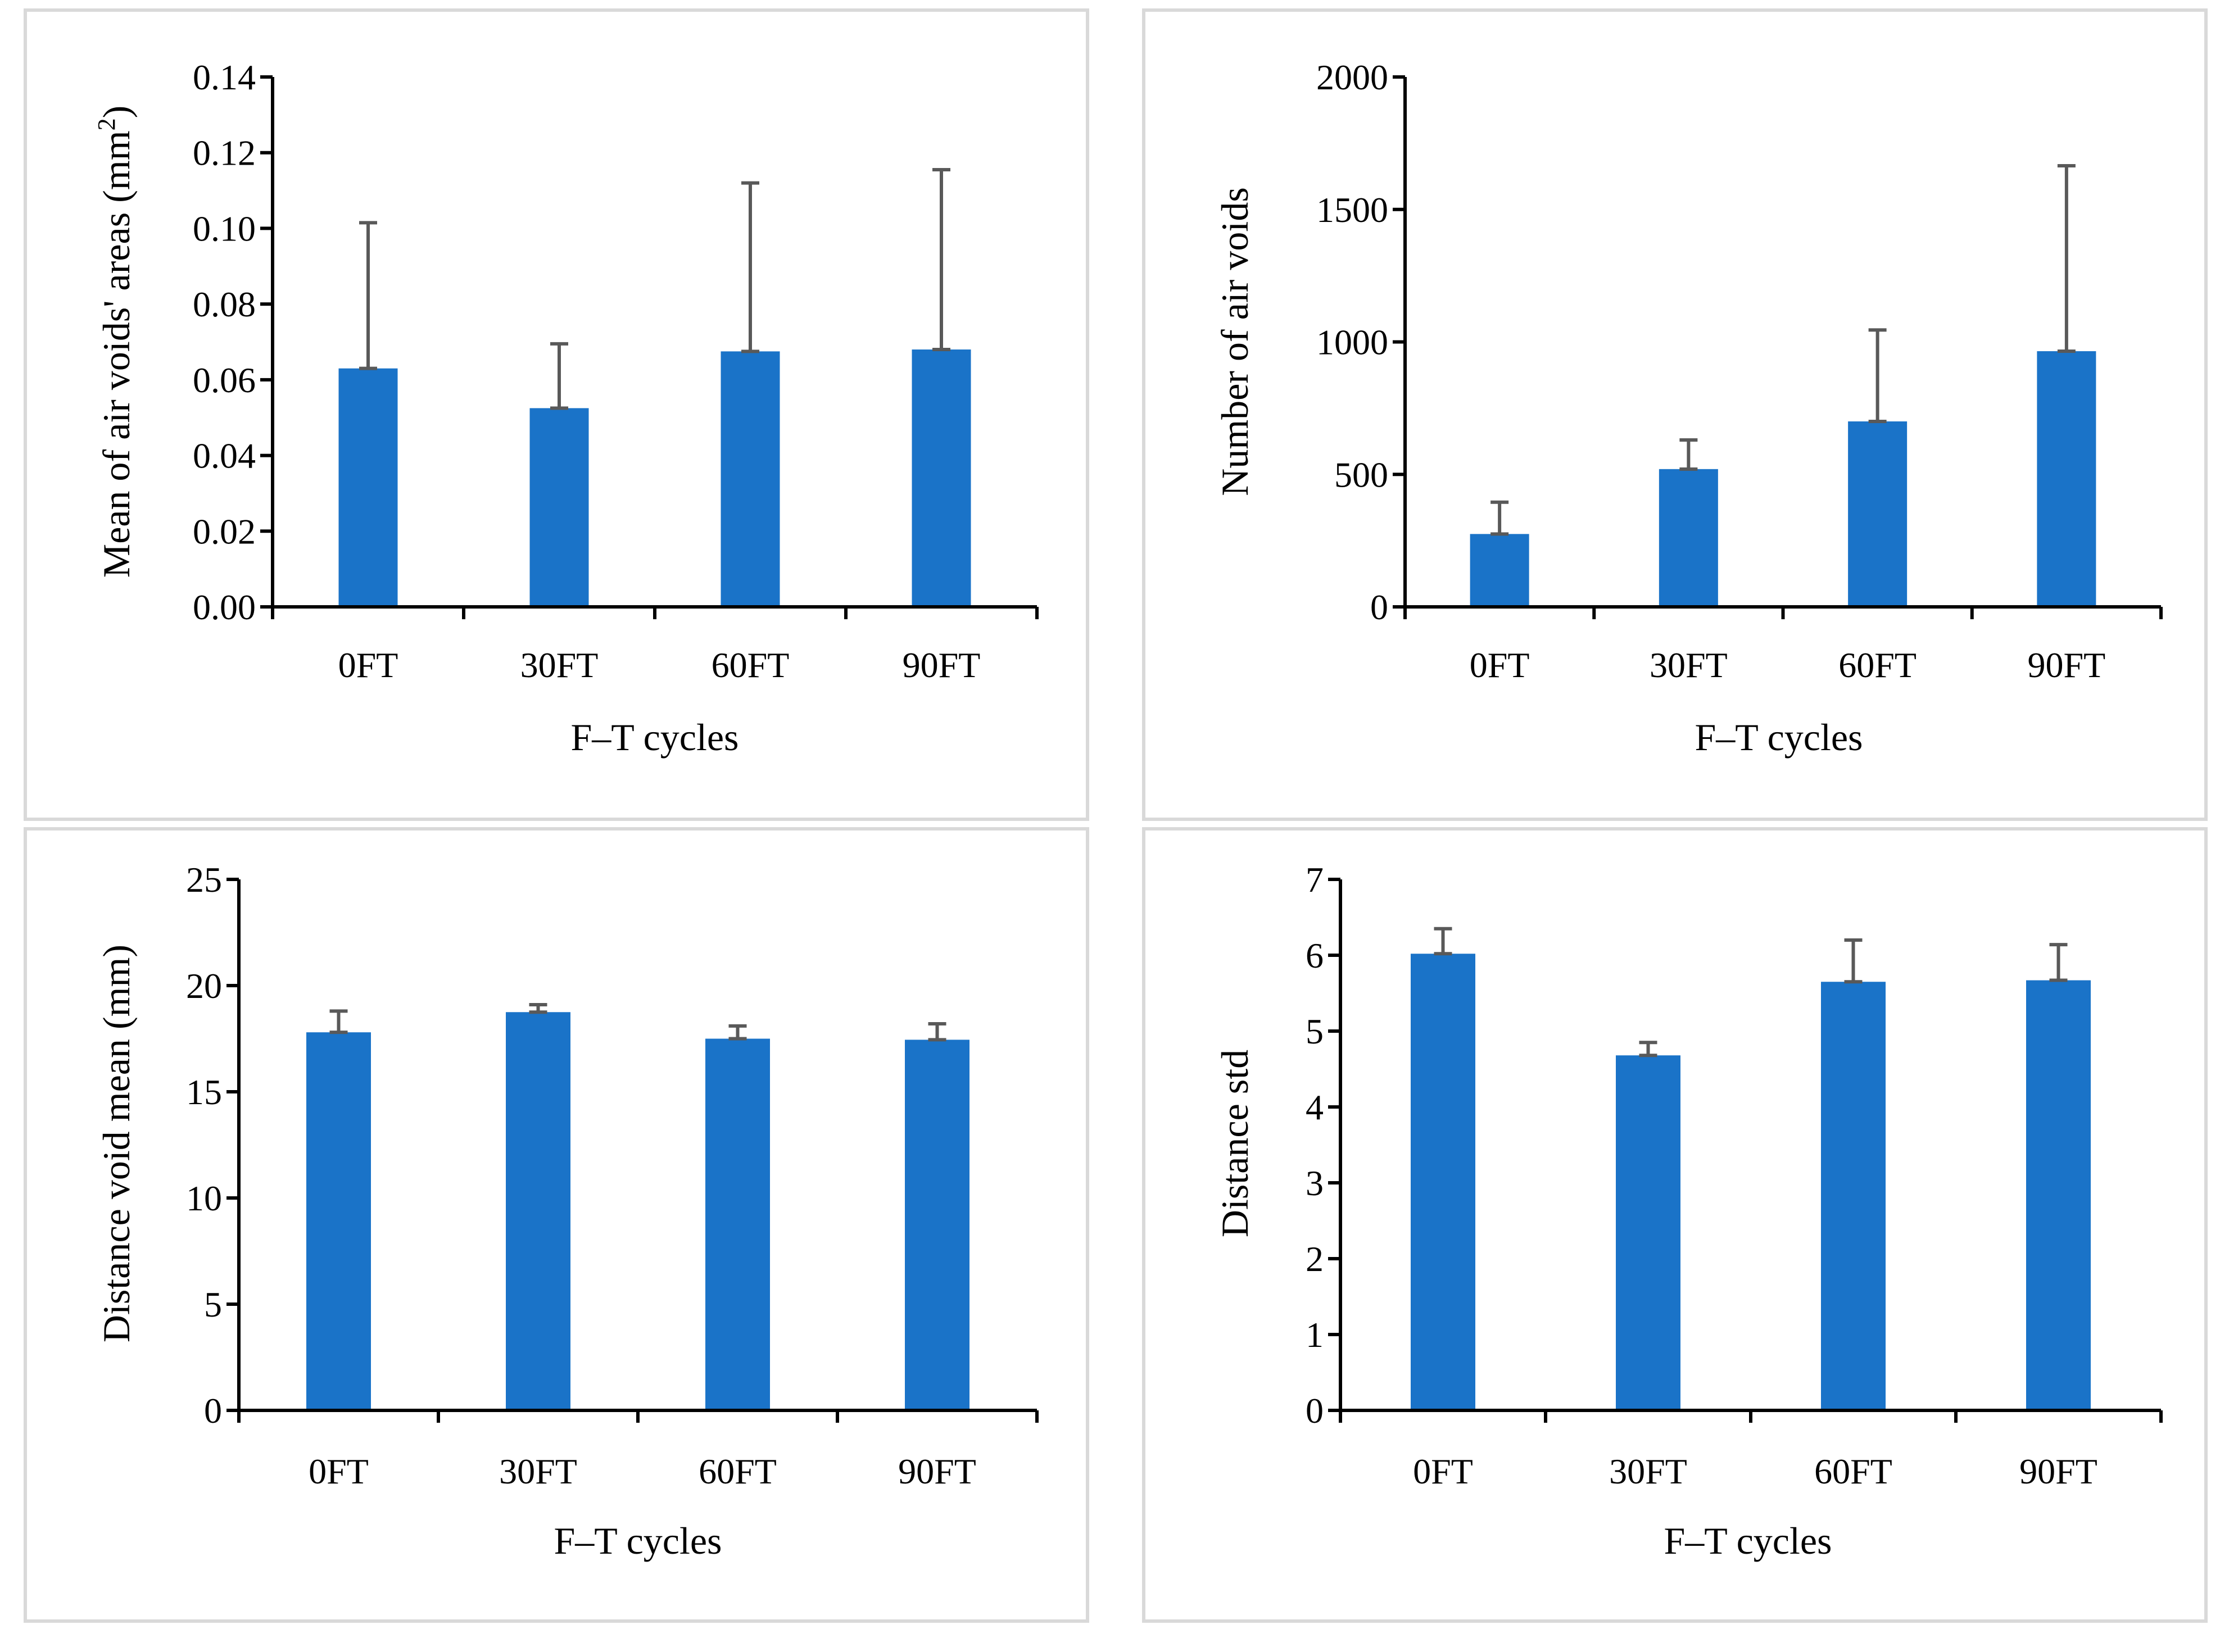 The width and height of the screenshot is (2229, 1652). Describe the element at coordinates (204, 1092) in the screenshot. I see `y-tick-label: 15` at that location.